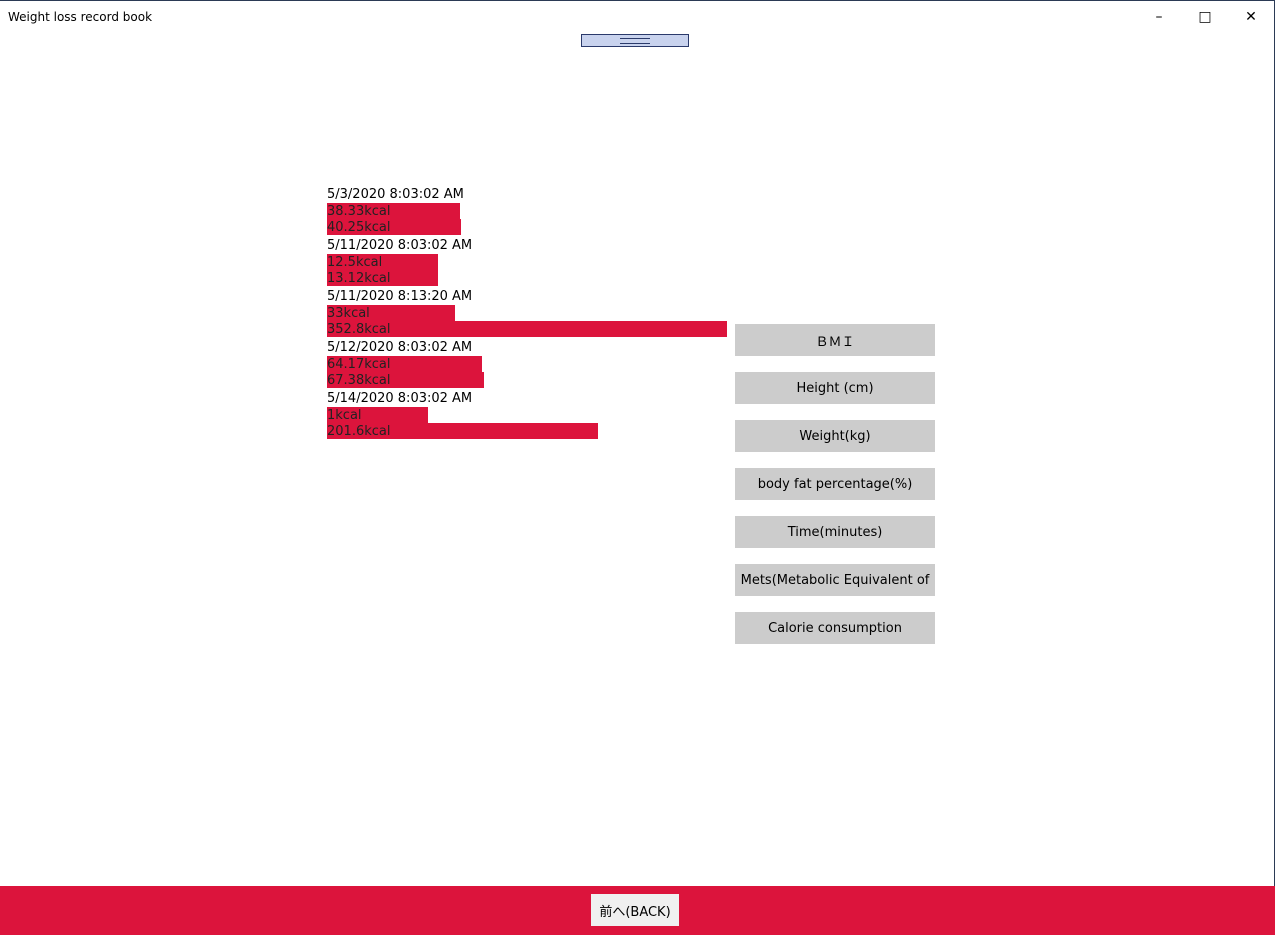 This screenshot has width=1275, height=935. Describe the element at coordinates (835, 484) in the screenshot. I see `category-button: body fat percentage(%)` at that location.